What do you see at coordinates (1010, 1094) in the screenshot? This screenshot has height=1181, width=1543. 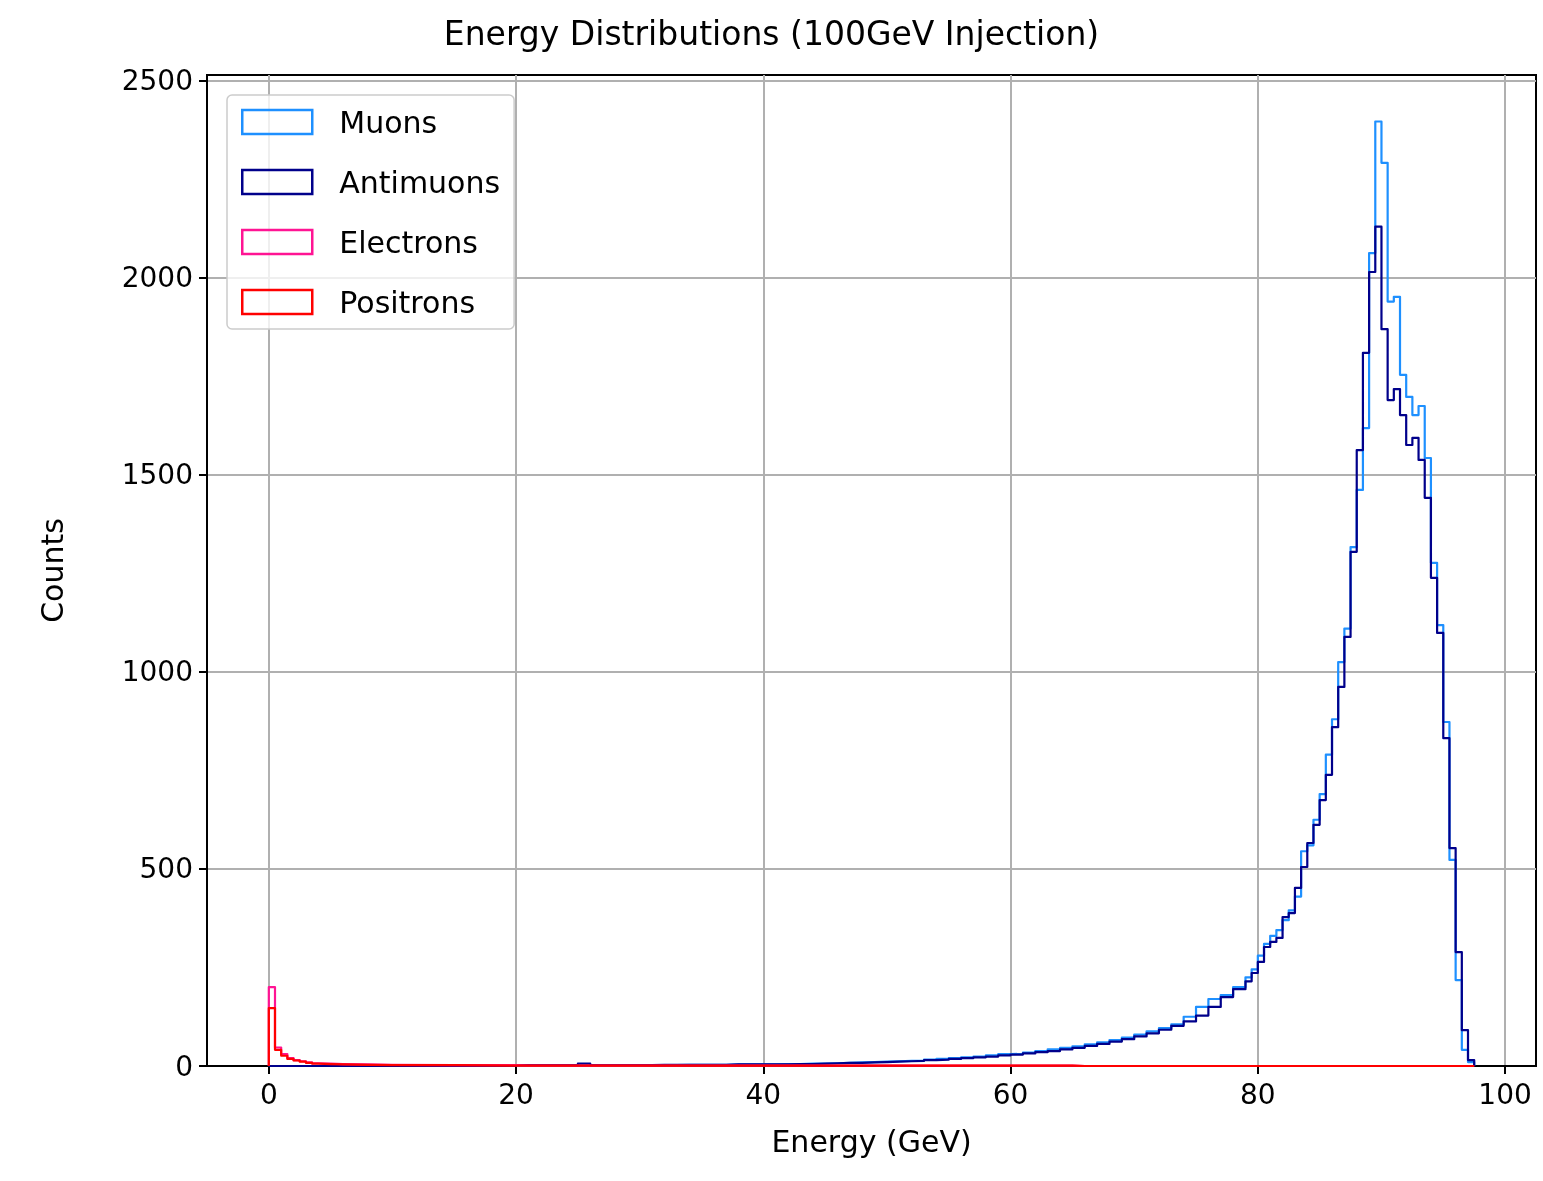 I see `x-tick-label: 60` at bounding box center [1010, 1094].